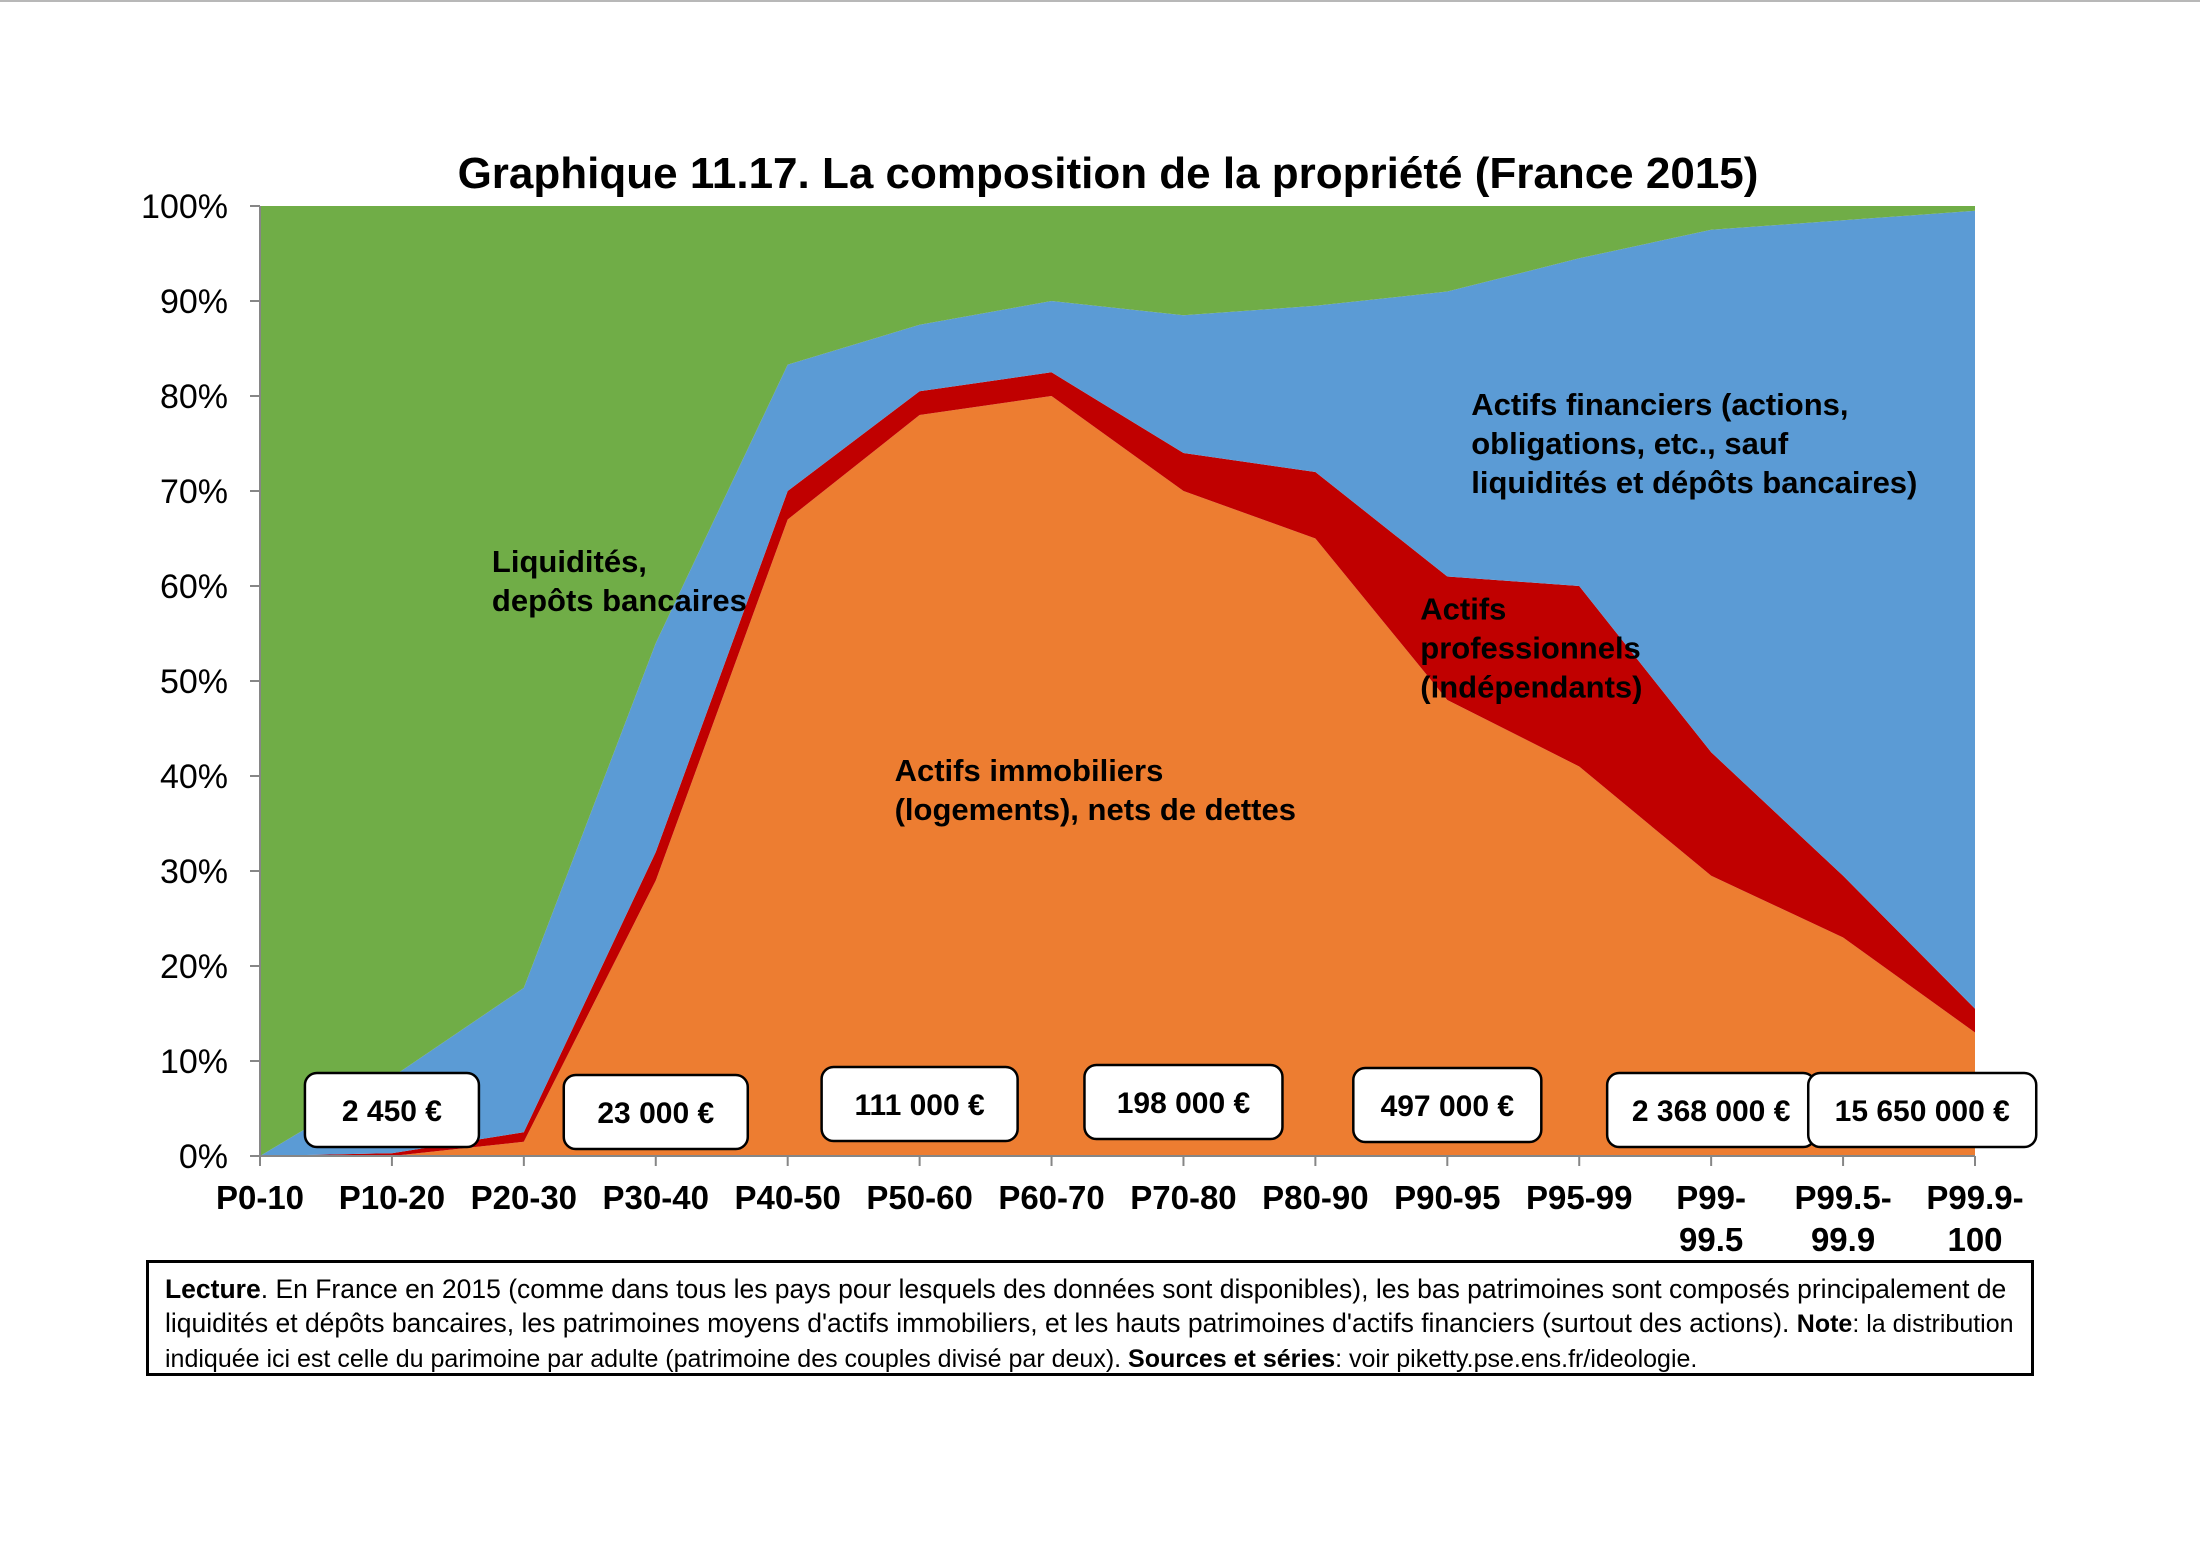 Image resolution: width=2200 pixels, height=1556 pixels. Describe the element at coordinates (1100, 1) in the screenshot. I see `top-border` at that location.